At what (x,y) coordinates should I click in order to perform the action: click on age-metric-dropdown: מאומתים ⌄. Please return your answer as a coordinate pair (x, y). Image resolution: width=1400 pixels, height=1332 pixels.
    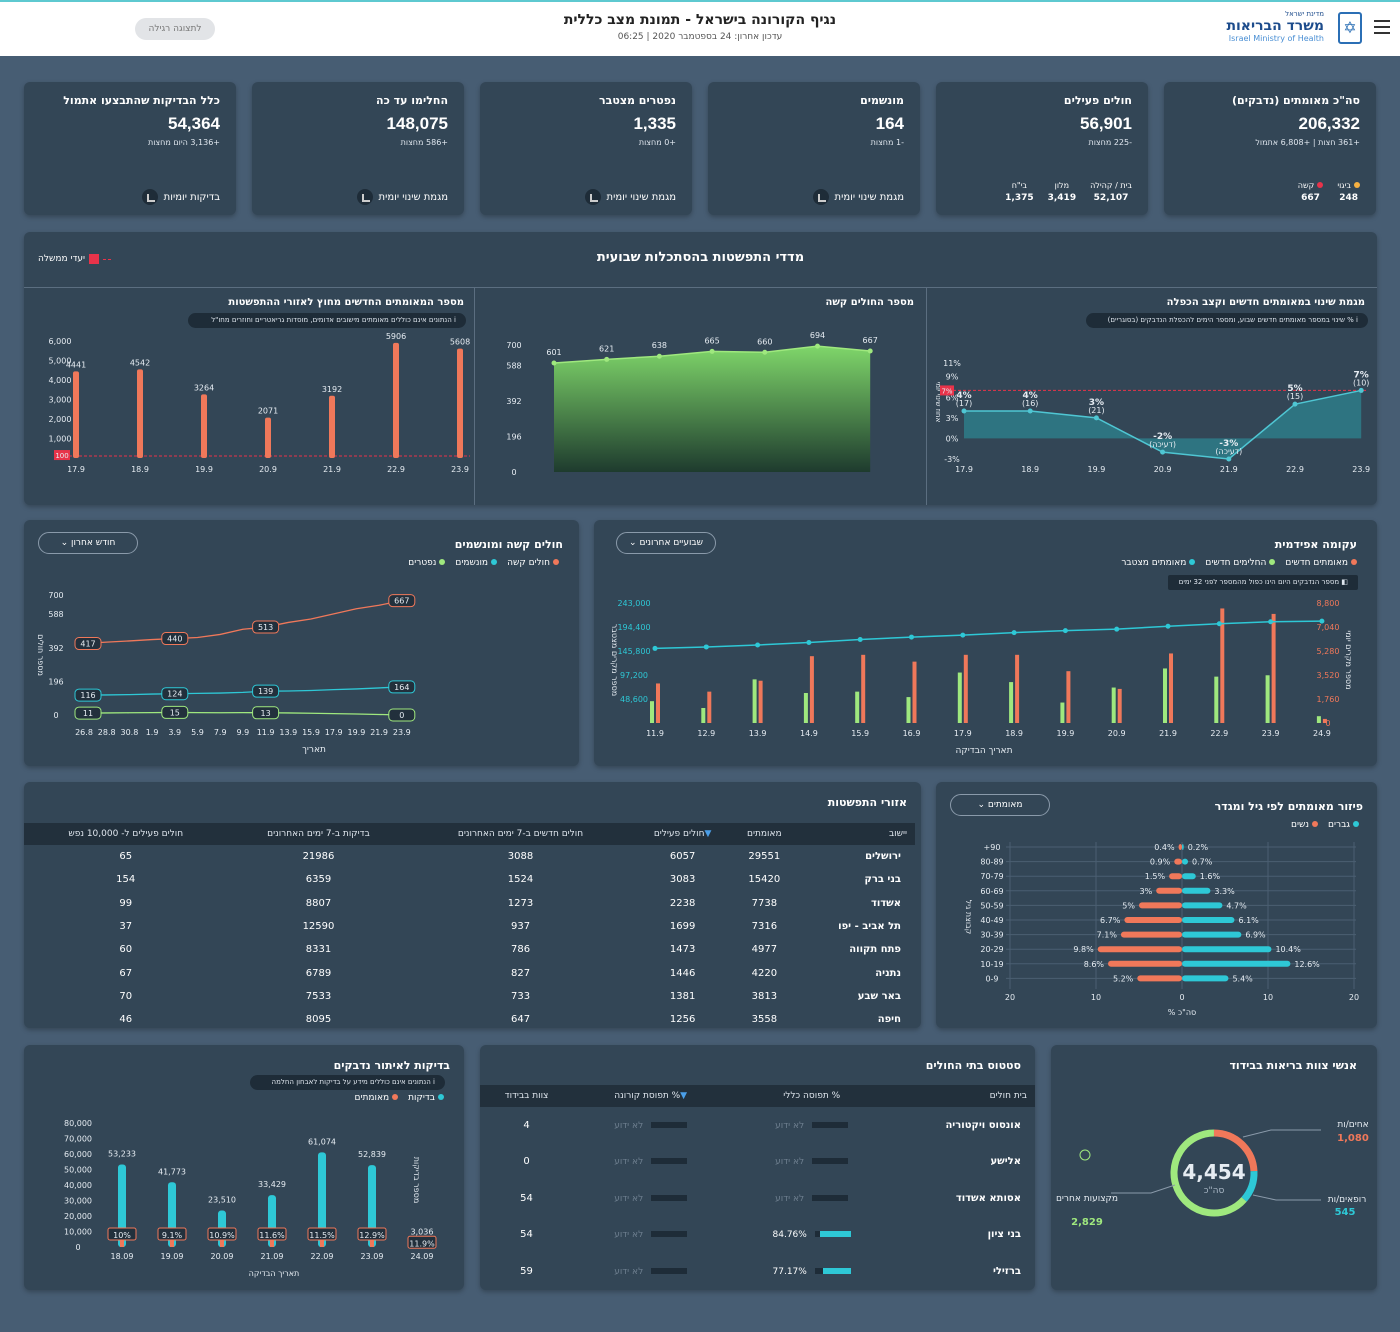
    Looking at the image, I should click on (1000, 805).